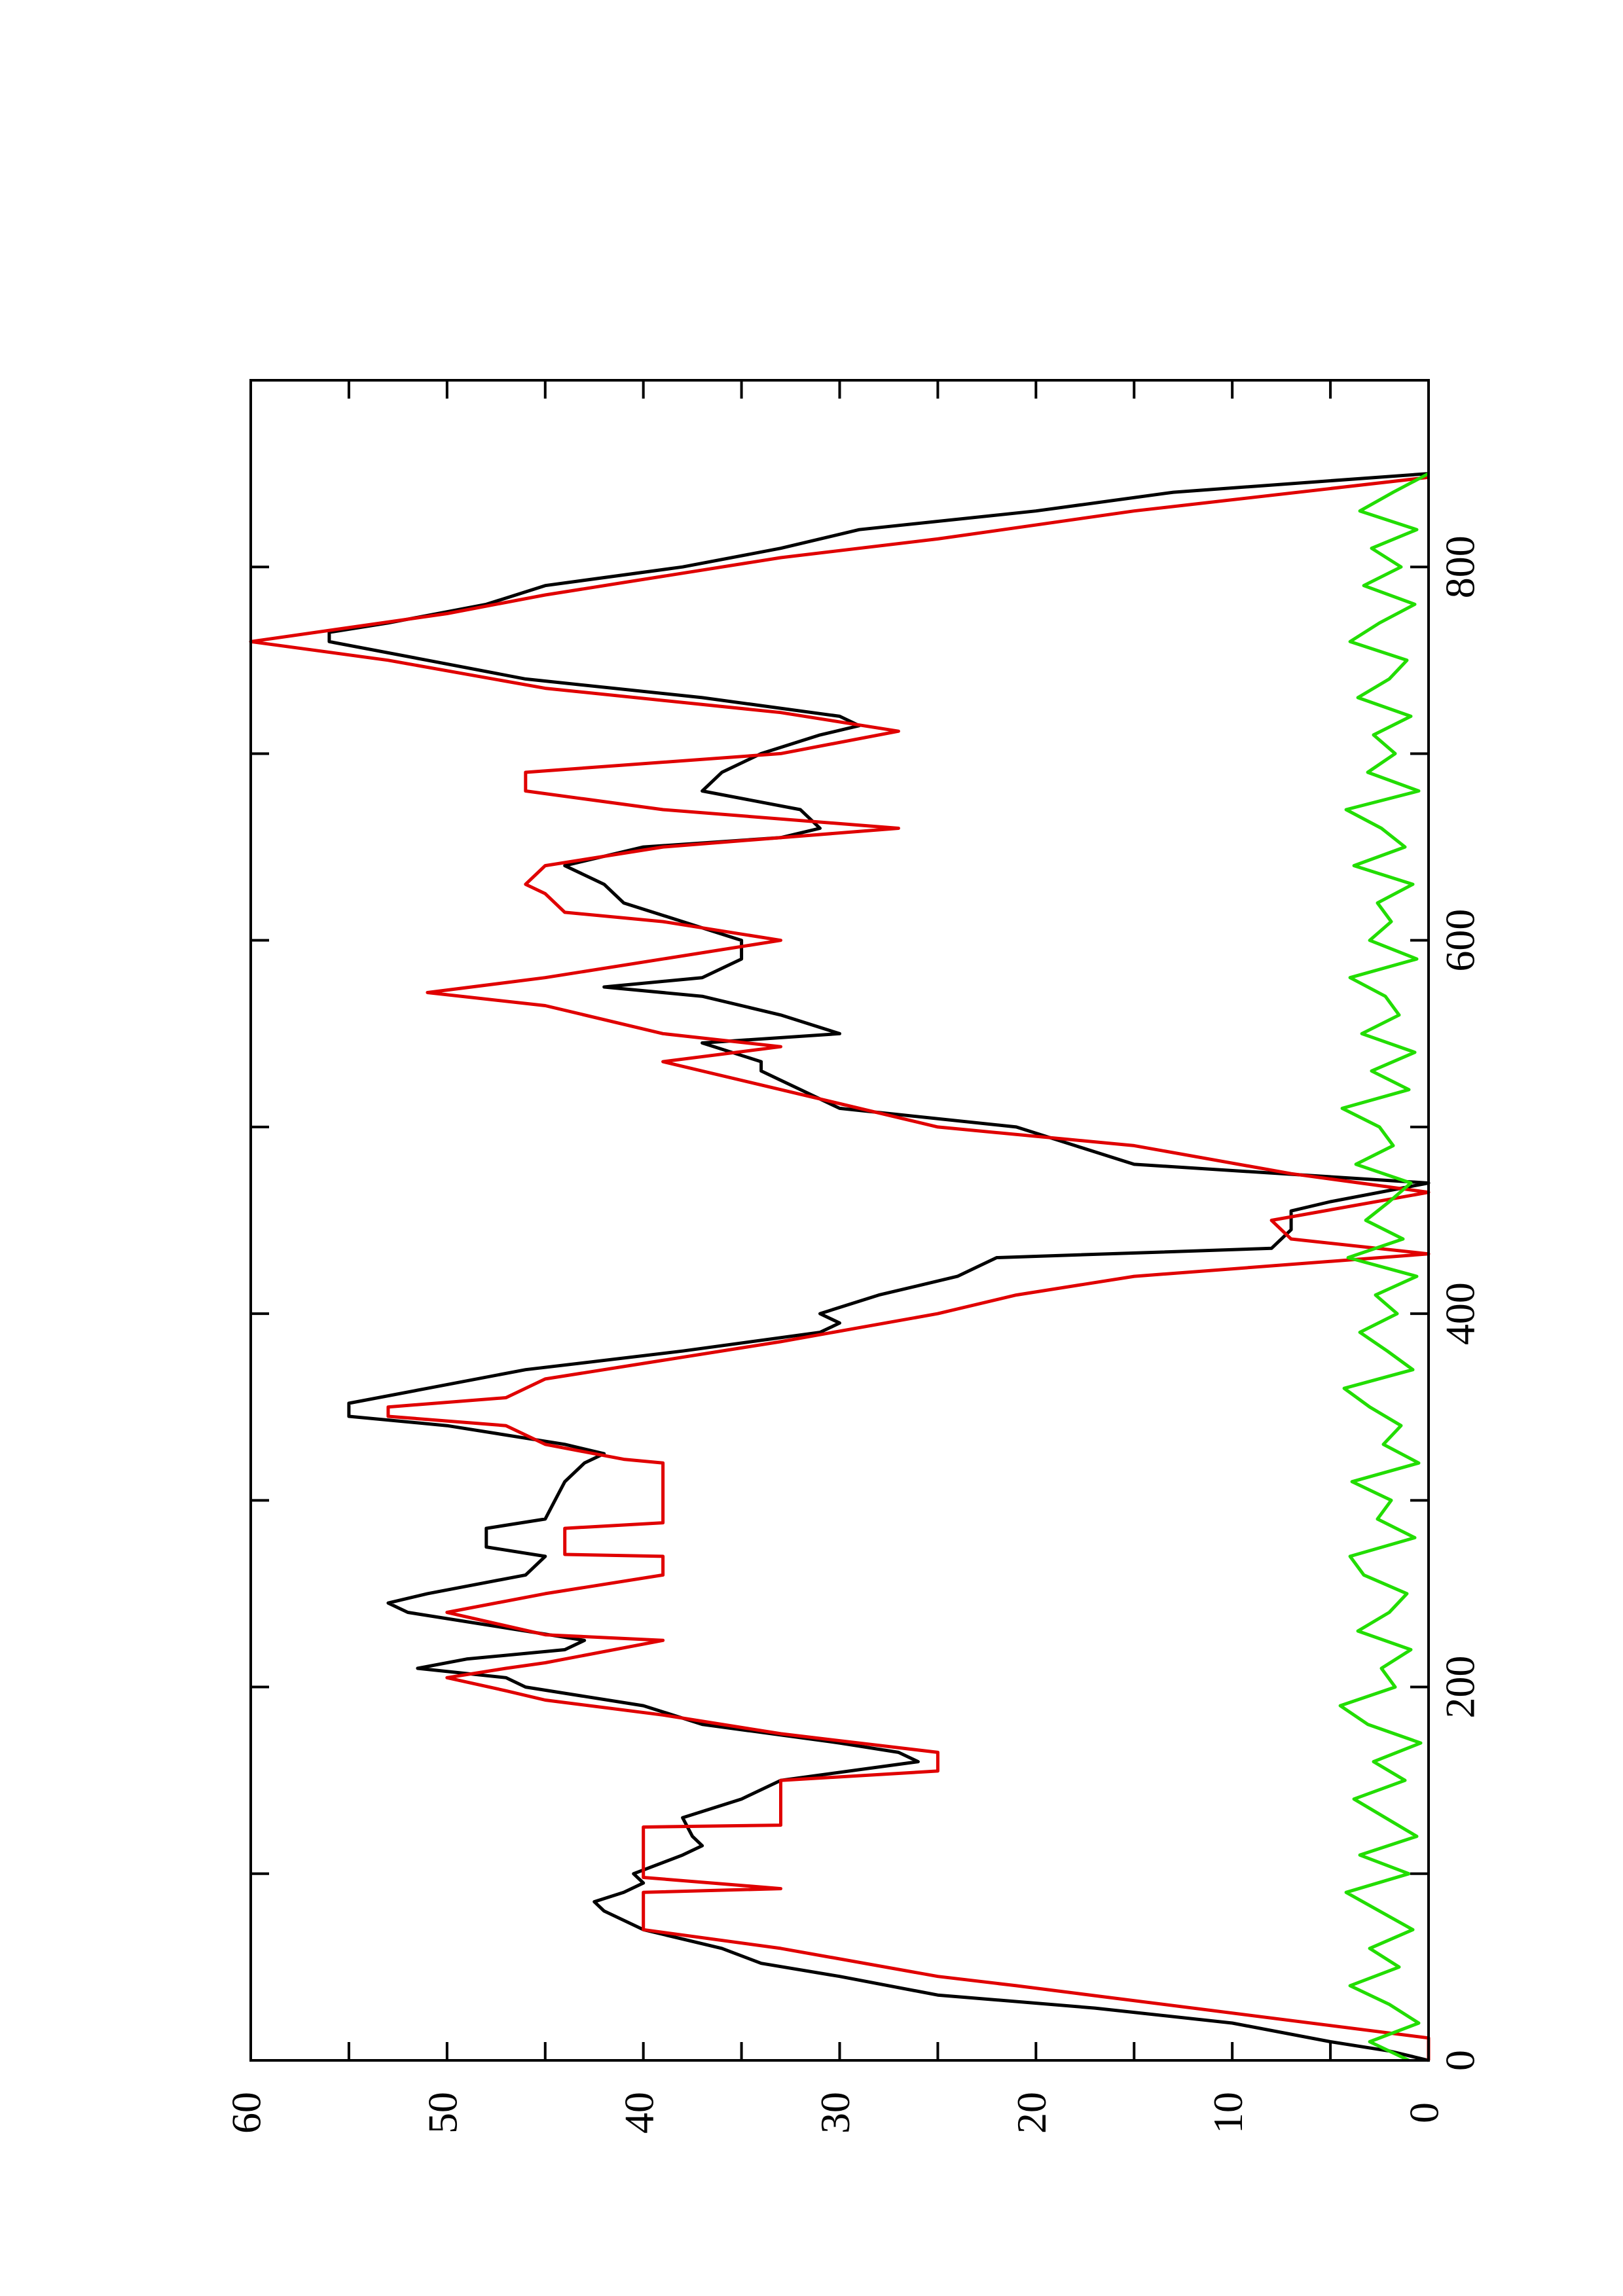  I want to click on y-tick-label: 50, so click(443, 2113).